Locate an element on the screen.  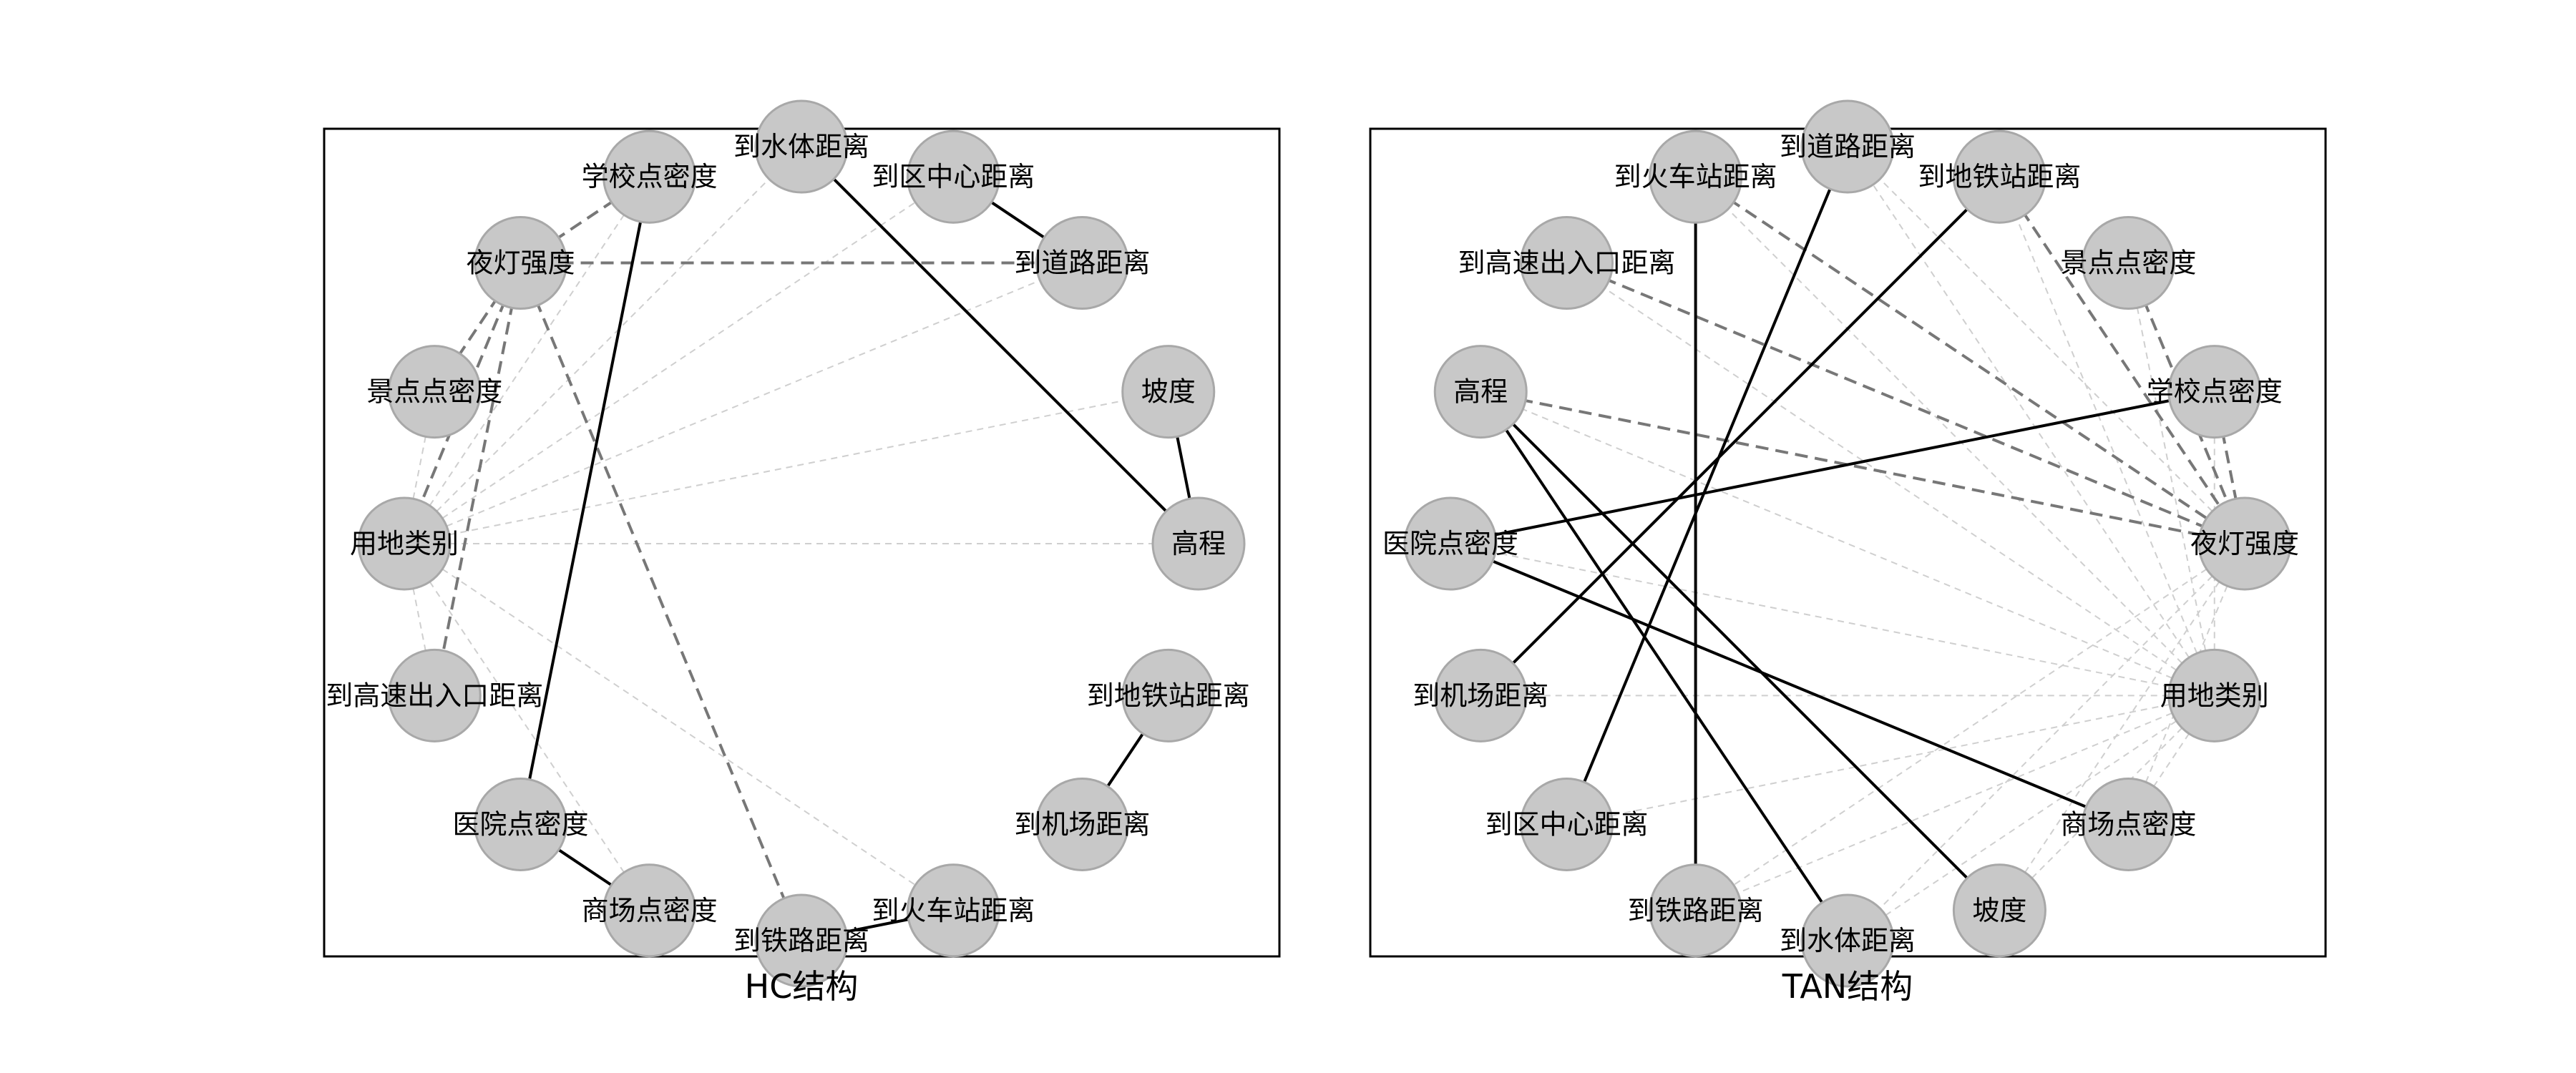
hc-node: 医院点密度 is located at coordinates (521, 824).